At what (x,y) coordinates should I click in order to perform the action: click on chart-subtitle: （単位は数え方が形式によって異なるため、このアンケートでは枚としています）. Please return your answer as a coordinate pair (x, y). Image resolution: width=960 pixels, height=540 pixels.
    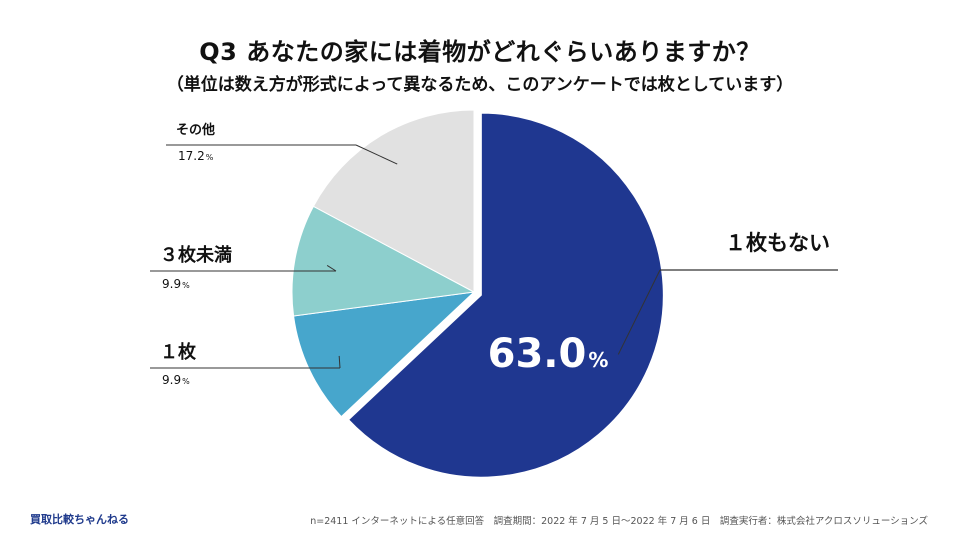
    Looking at the image, I should click on (480, 85).